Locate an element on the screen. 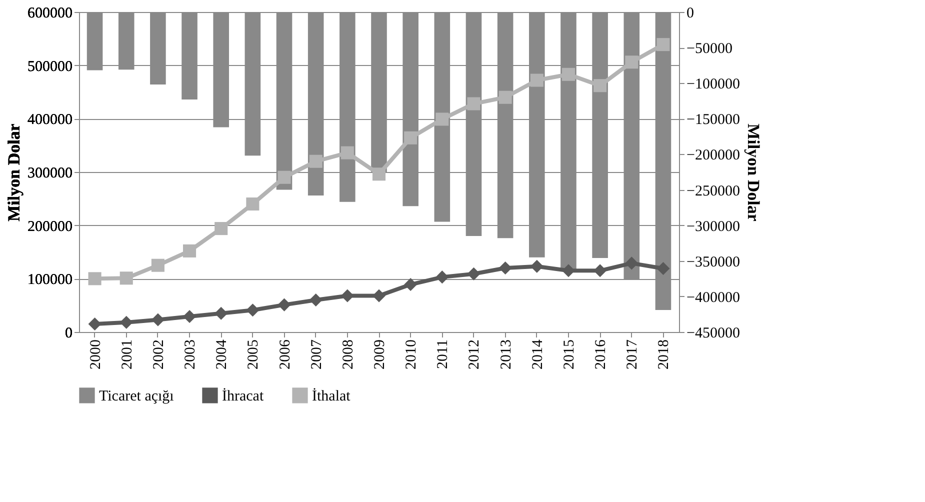 The width and height of the screenshot is (925, 502). y2-tick-label: −400000 is located at coordinates (713, 298).